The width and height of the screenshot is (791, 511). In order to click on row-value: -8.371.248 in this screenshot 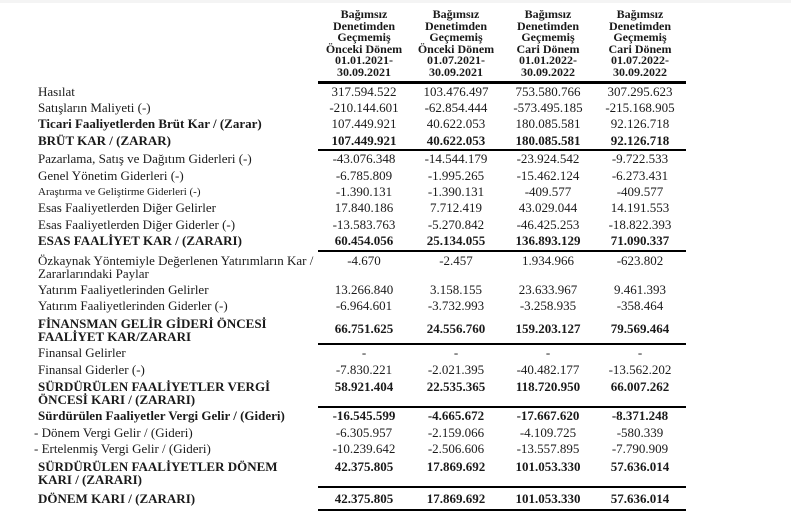, I will do `click(640, 416)`.